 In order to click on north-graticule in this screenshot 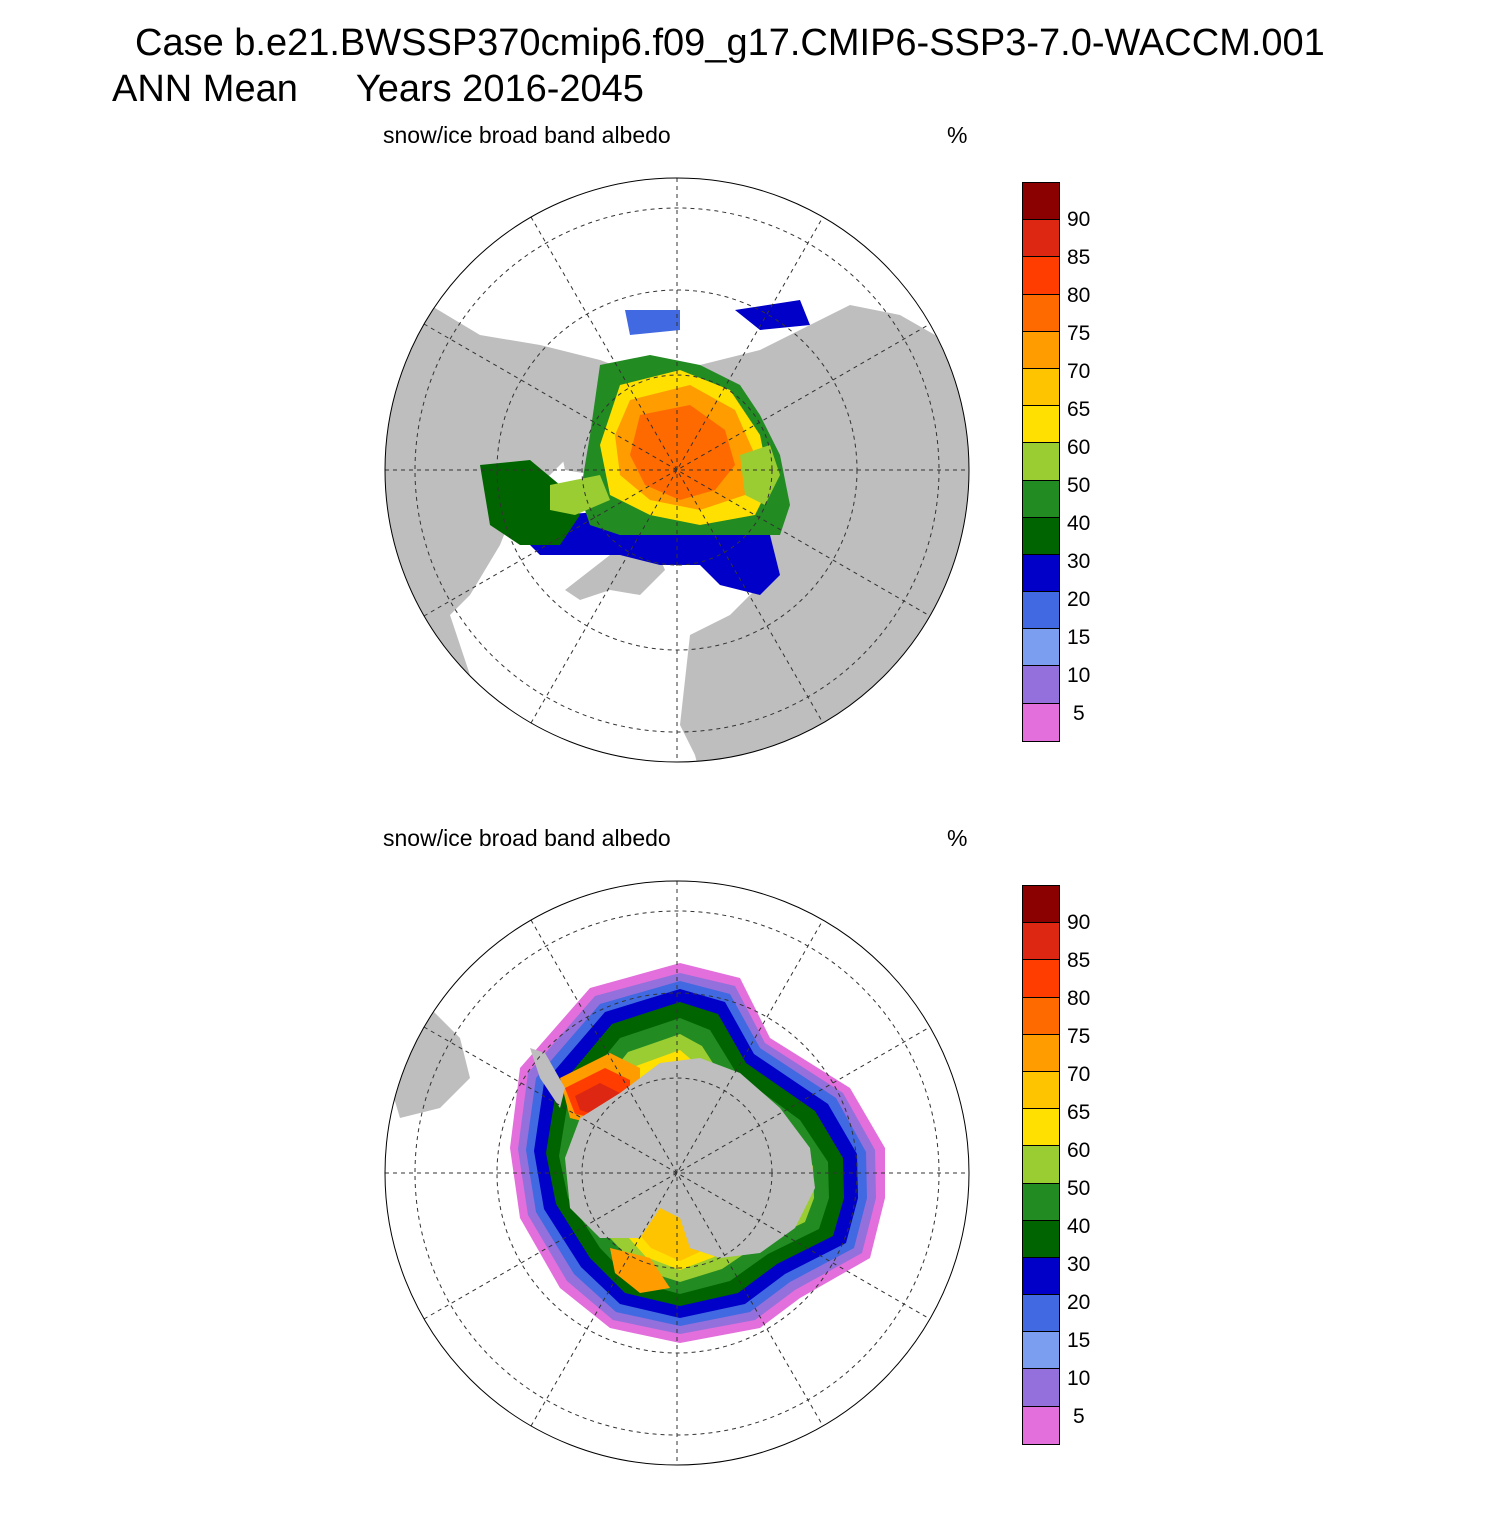, I will do `click(677, 470)`.